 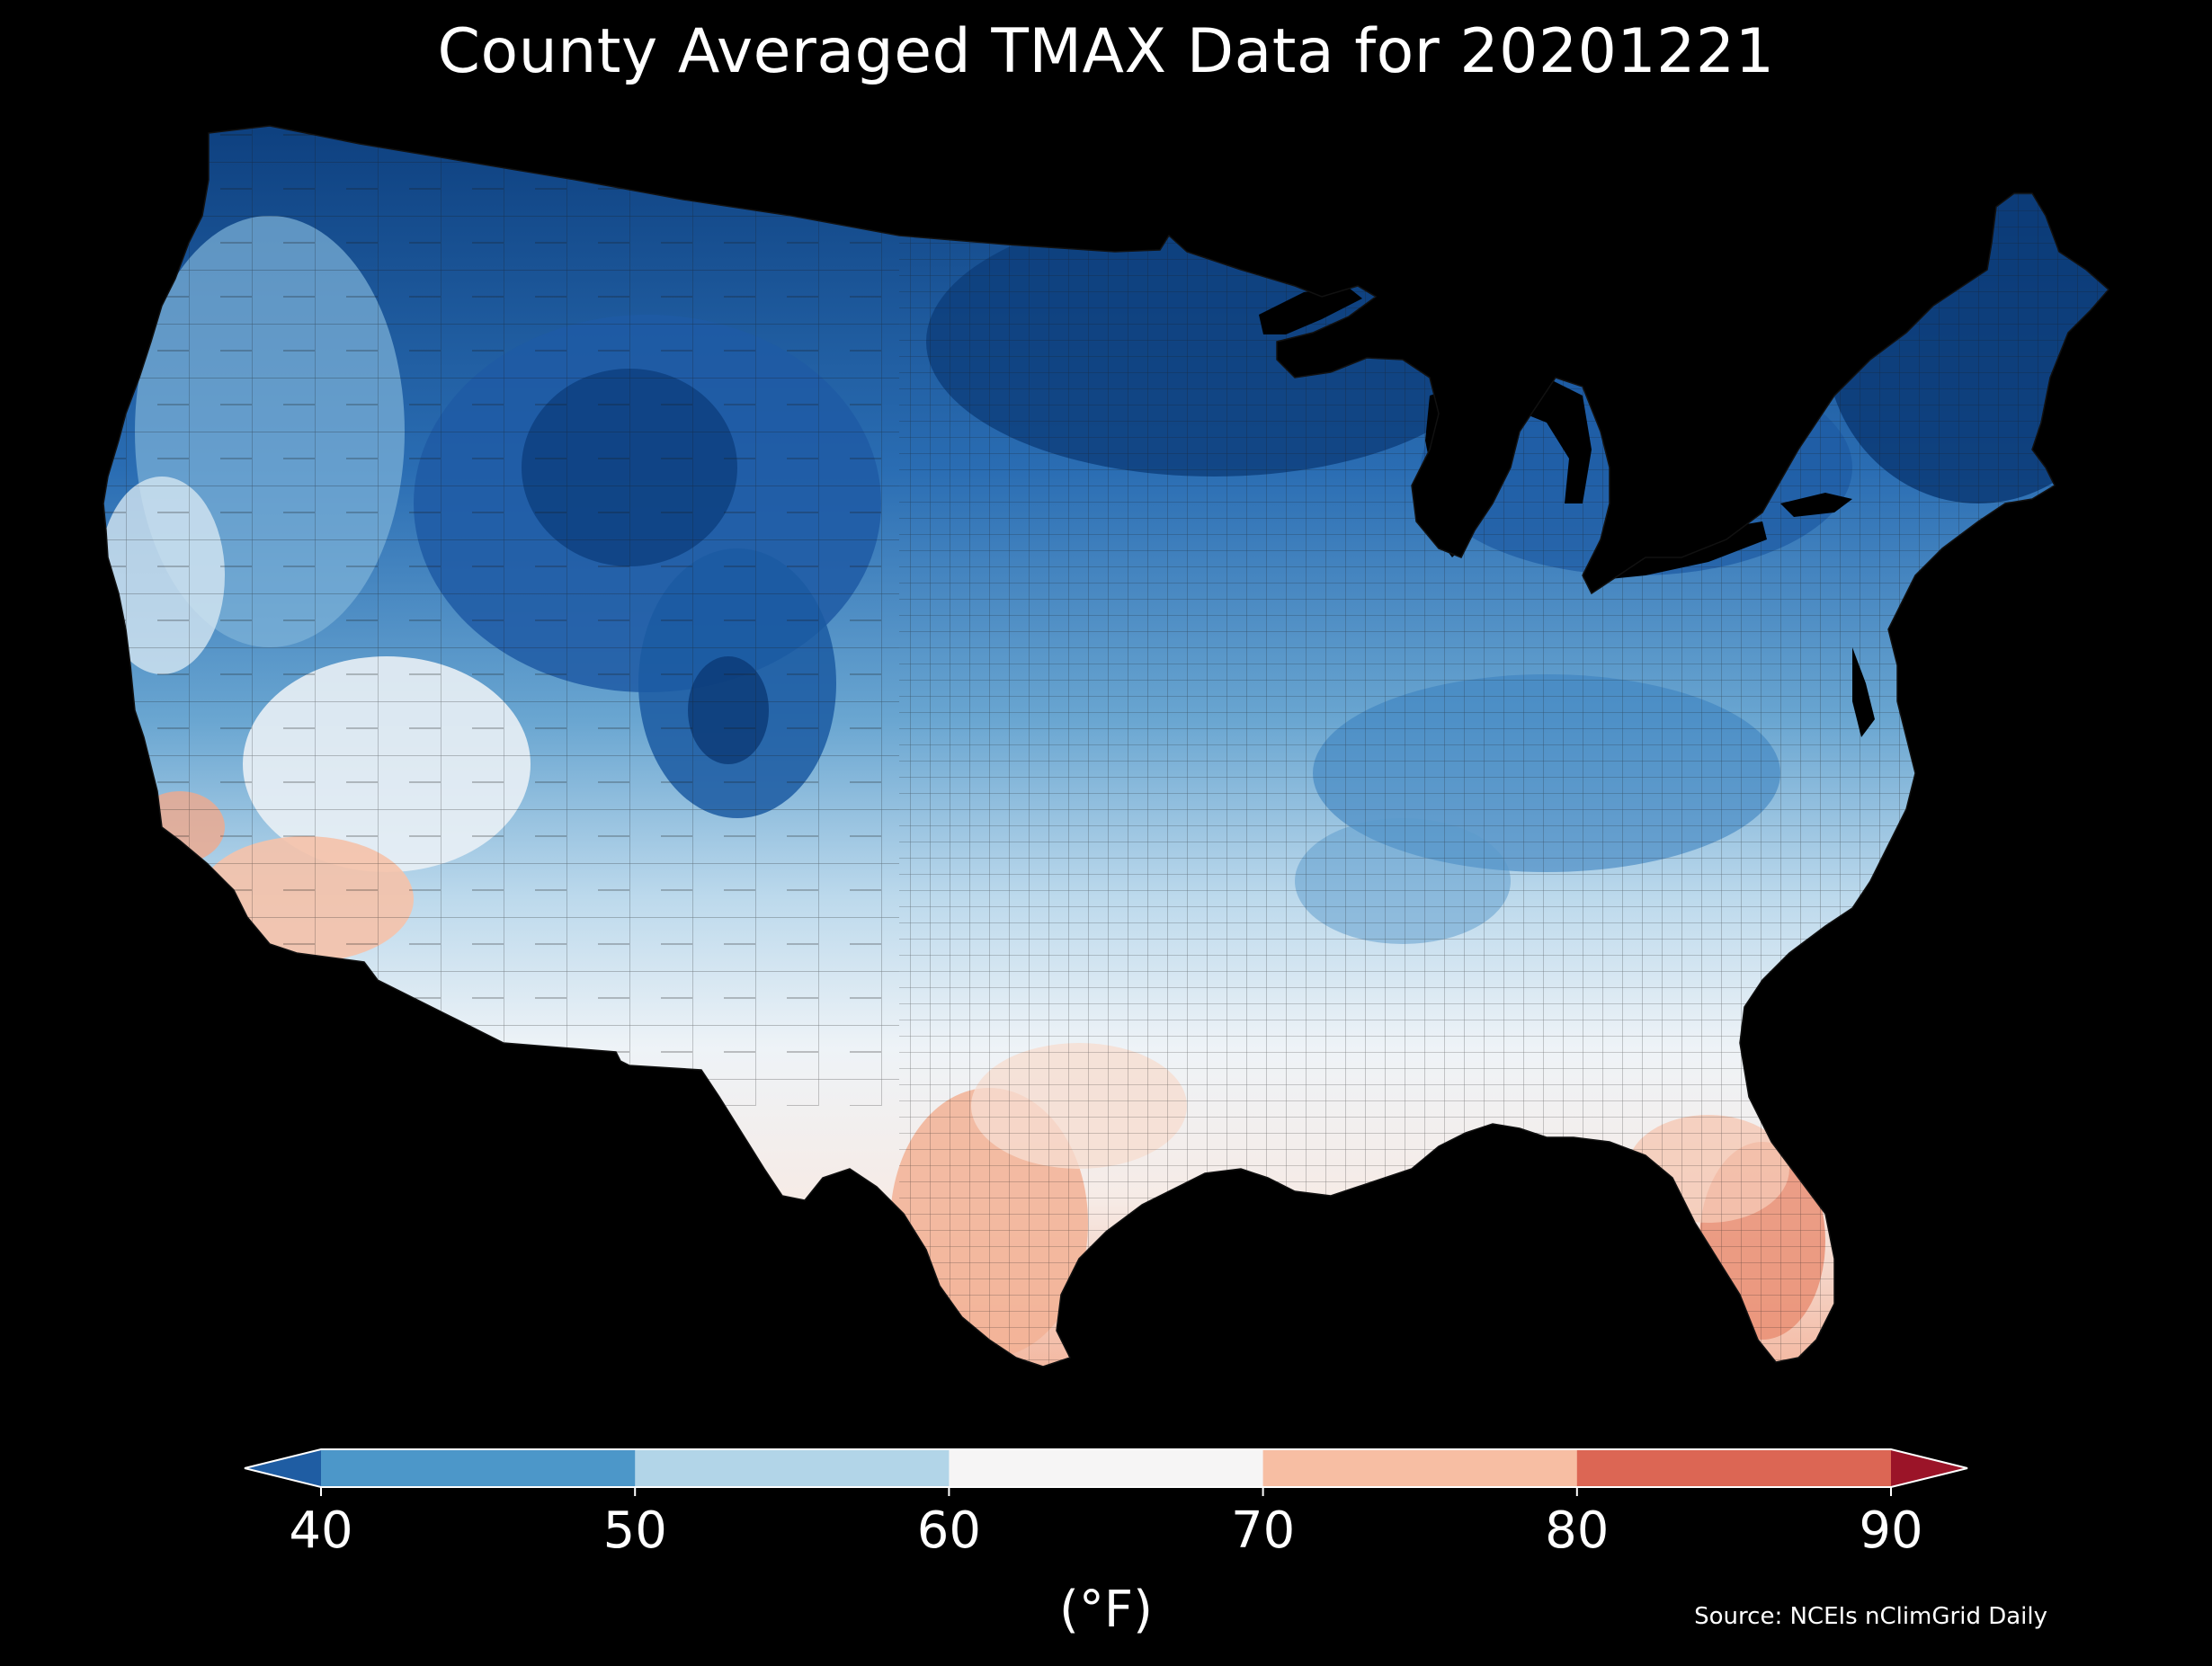 What do you see at coordinates (1929, 1468) in the screenshot?
I see `colorbar-extend-high` at bounding box center [1929, 1468].